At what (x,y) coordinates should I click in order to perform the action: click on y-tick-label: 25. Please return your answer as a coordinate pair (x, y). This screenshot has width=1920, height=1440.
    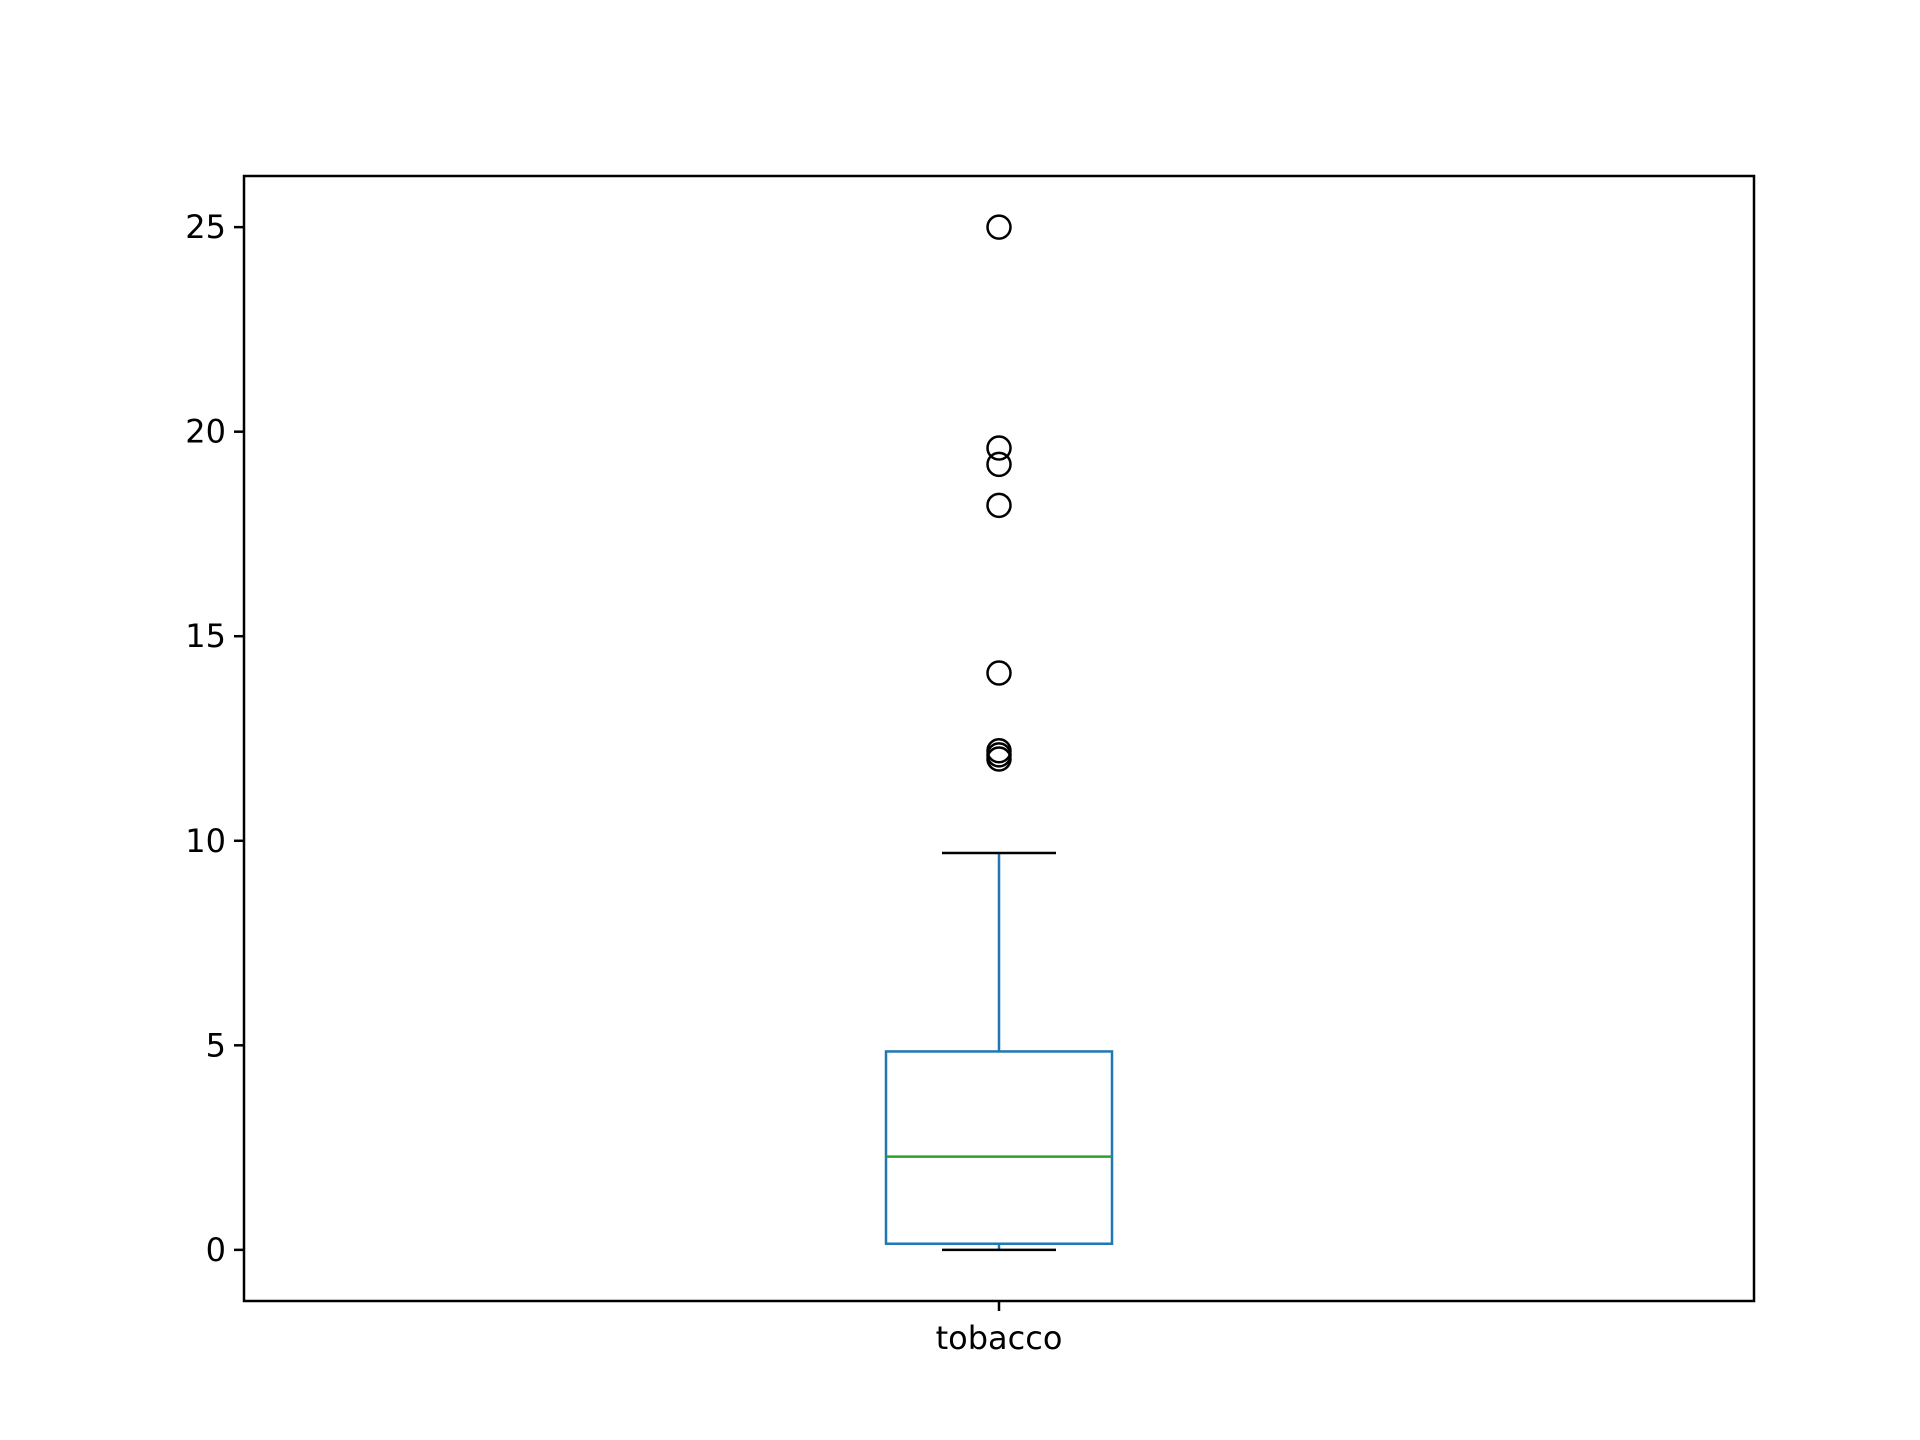
    Looking at the image, I should click on (205, 227).